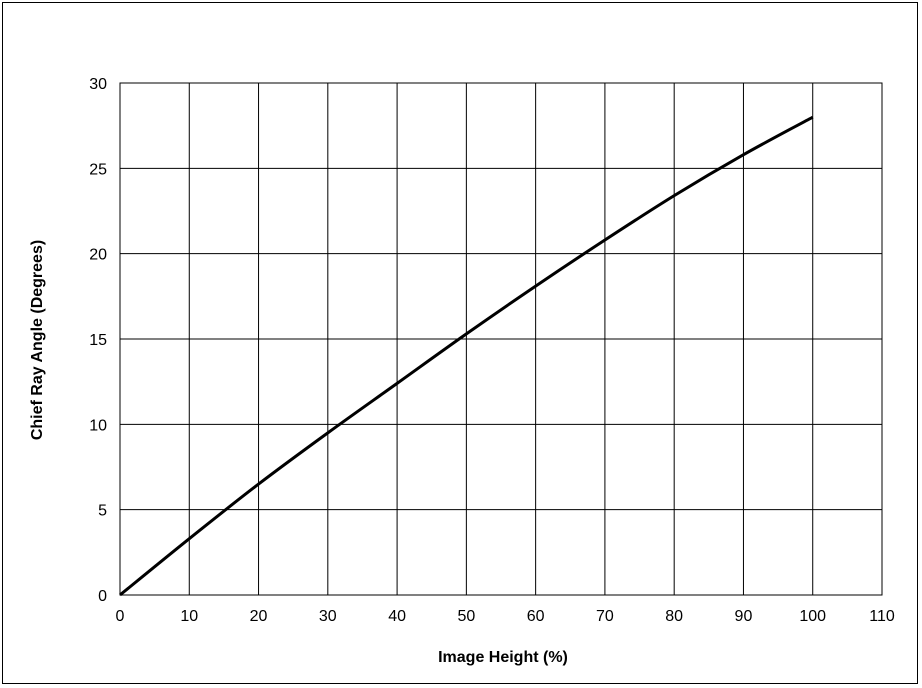 The image size is (922, 688). I want to click on x-tick-label: 80, so click(674, 616).